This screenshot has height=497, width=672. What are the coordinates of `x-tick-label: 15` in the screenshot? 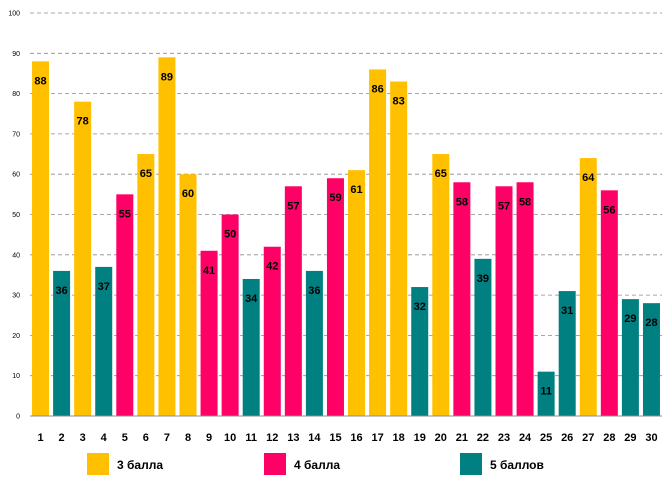 It's located at (335, 438).